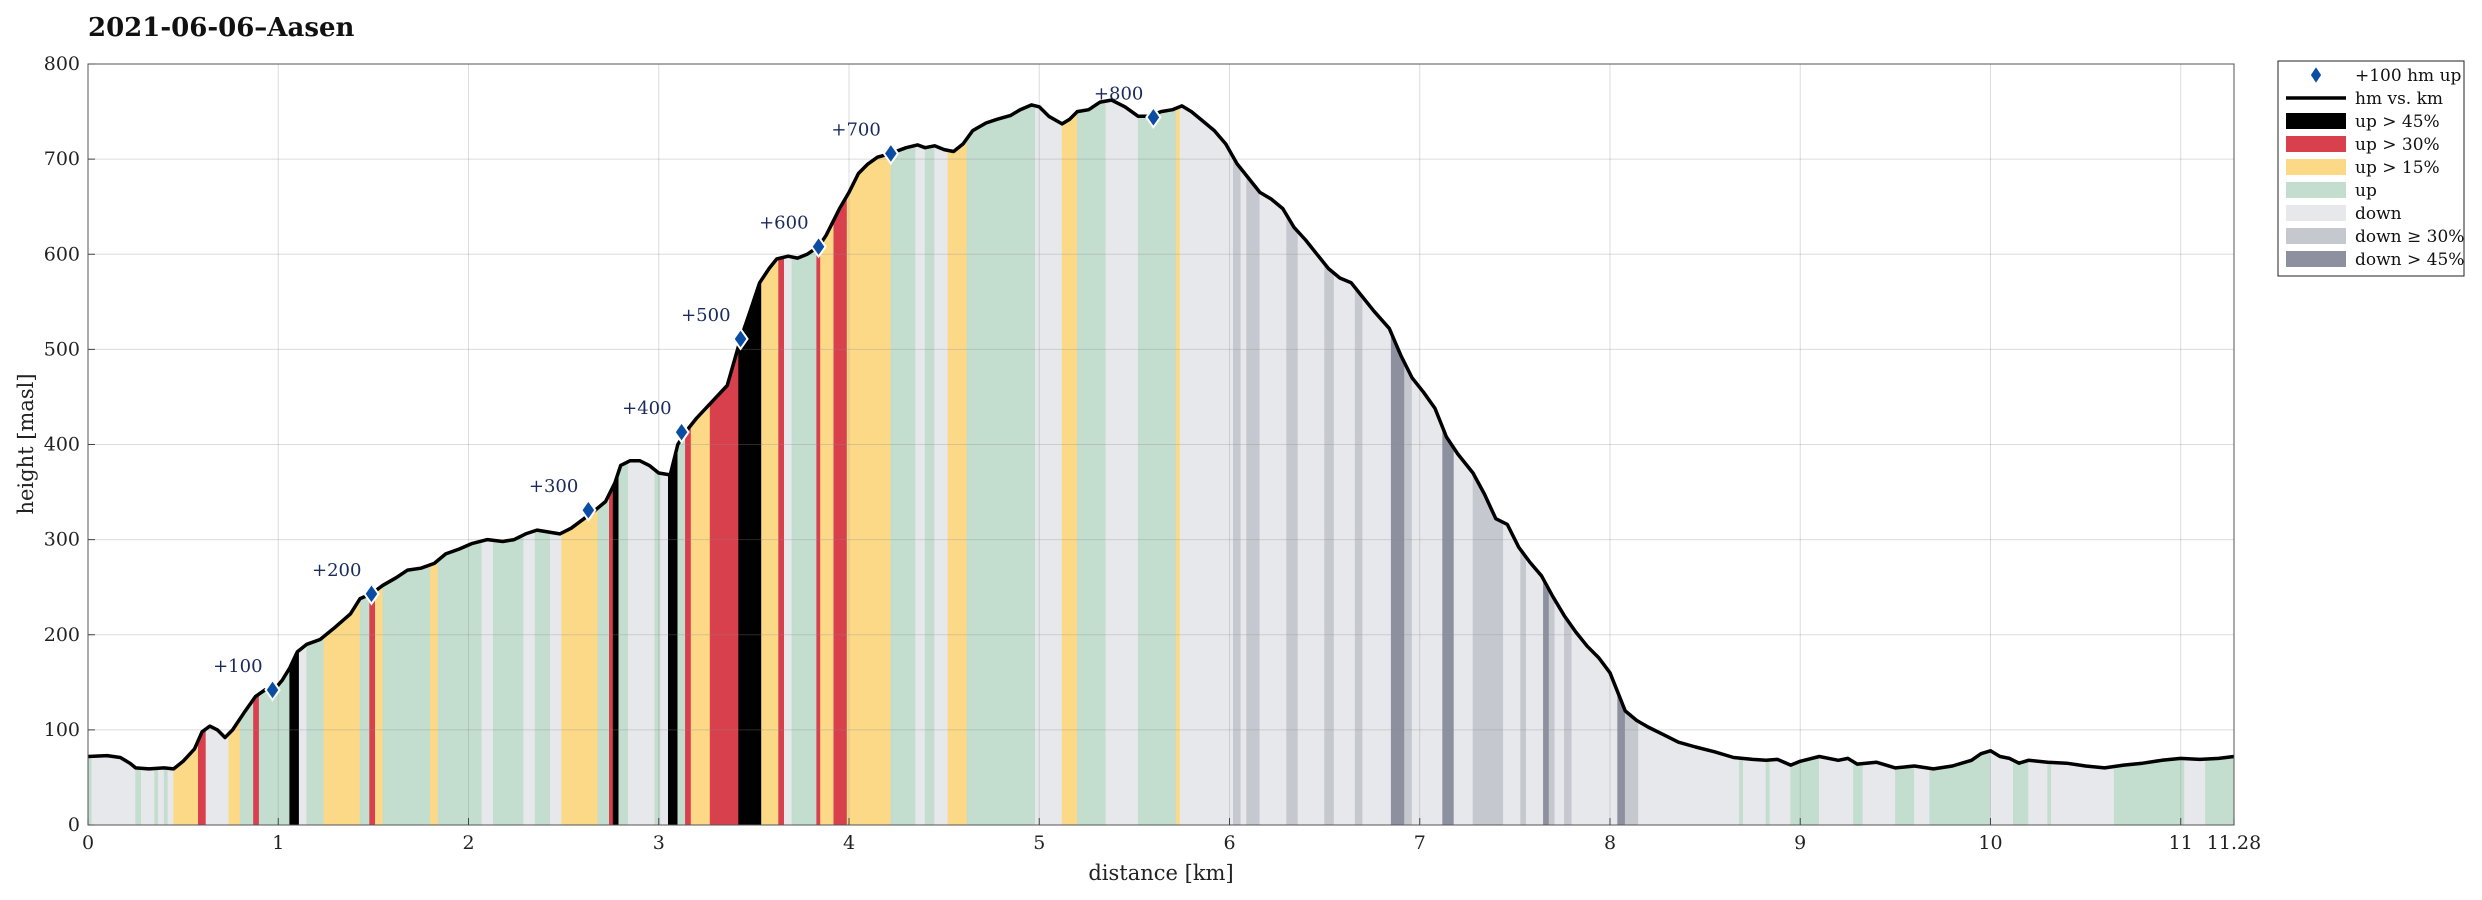  What do you see at coordinates (62, 730) in the screenshot?
I see `y-tick-label: 100` at bounding box center [62, 730].